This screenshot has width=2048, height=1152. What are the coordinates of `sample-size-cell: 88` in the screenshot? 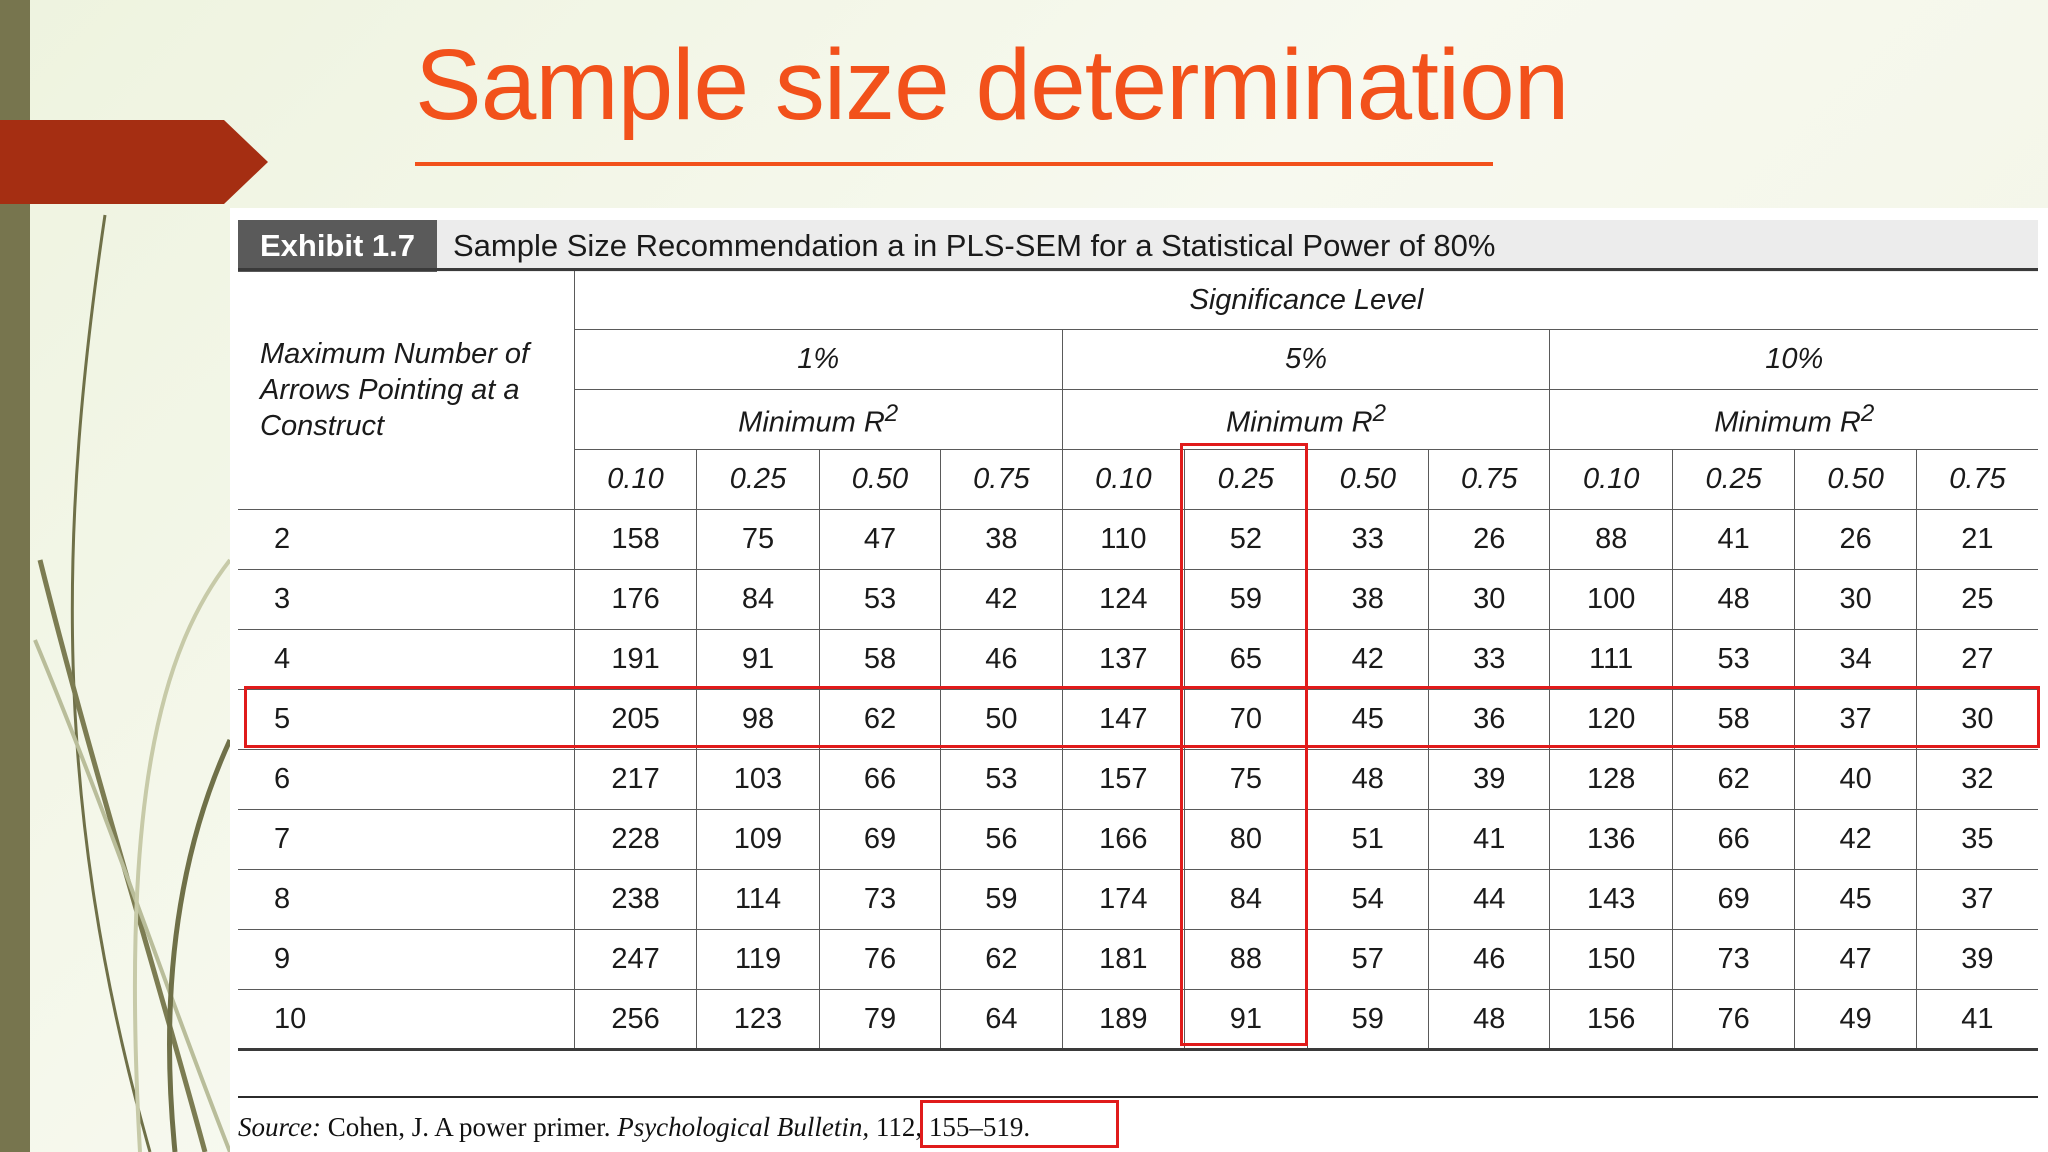 It's located at (1246, 959).